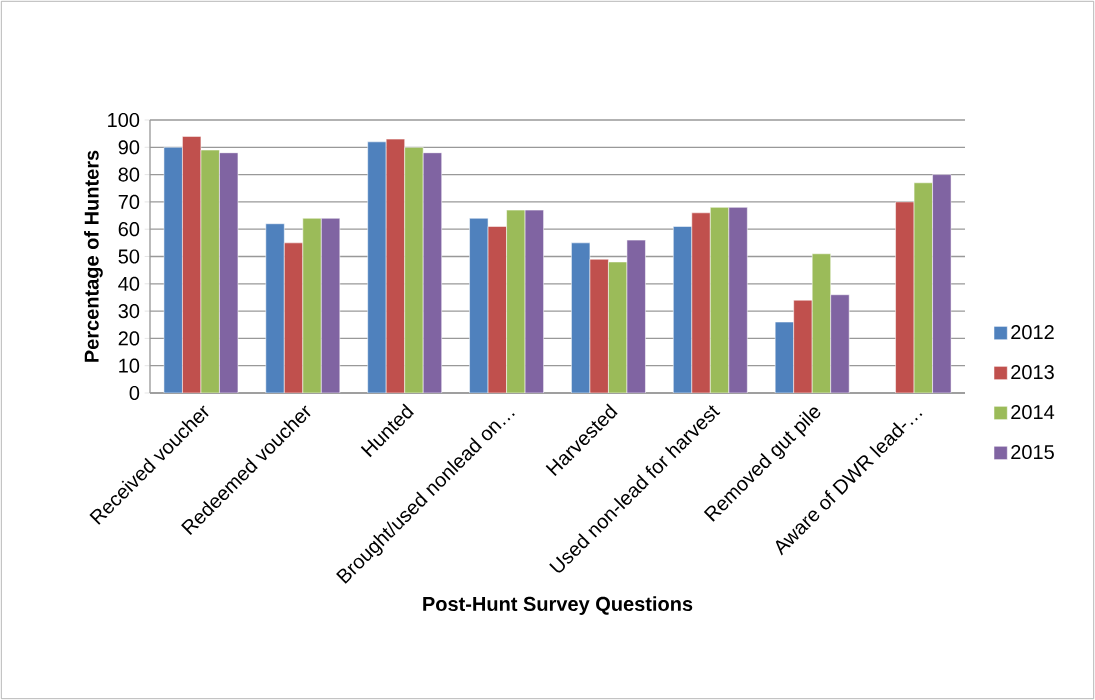 Image resolution: width=1095 pixels, height=700 pixels. I want to click on y-tick-label: 20, so click(129, 338).